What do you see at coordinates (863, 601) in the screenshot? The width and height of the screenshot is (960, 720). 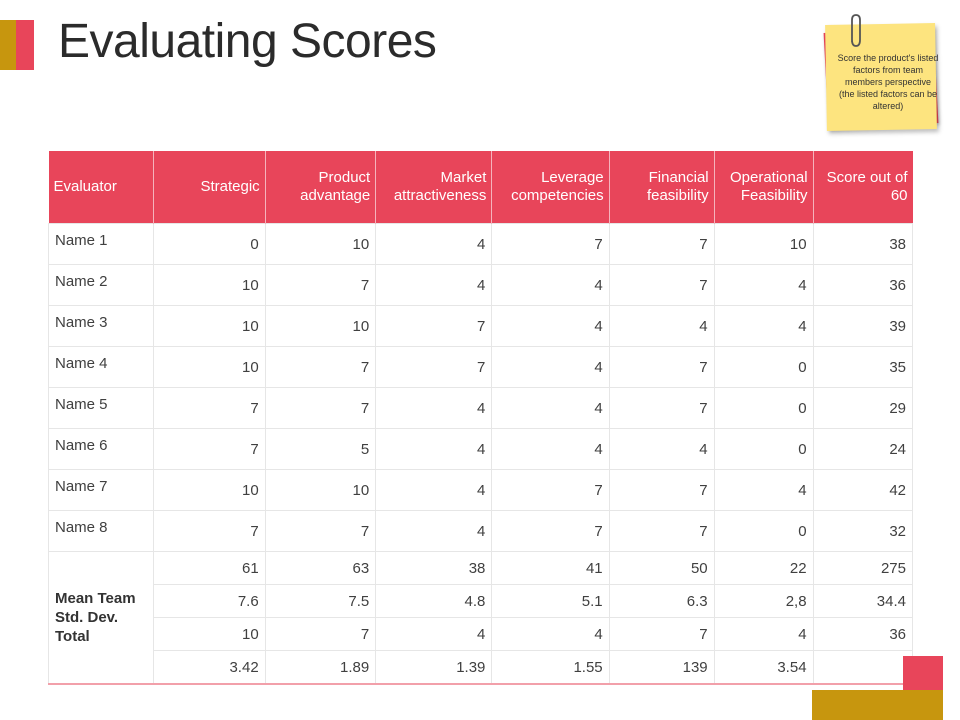 I see `summary-cell: 34.4` at bounding box center [863, 601].